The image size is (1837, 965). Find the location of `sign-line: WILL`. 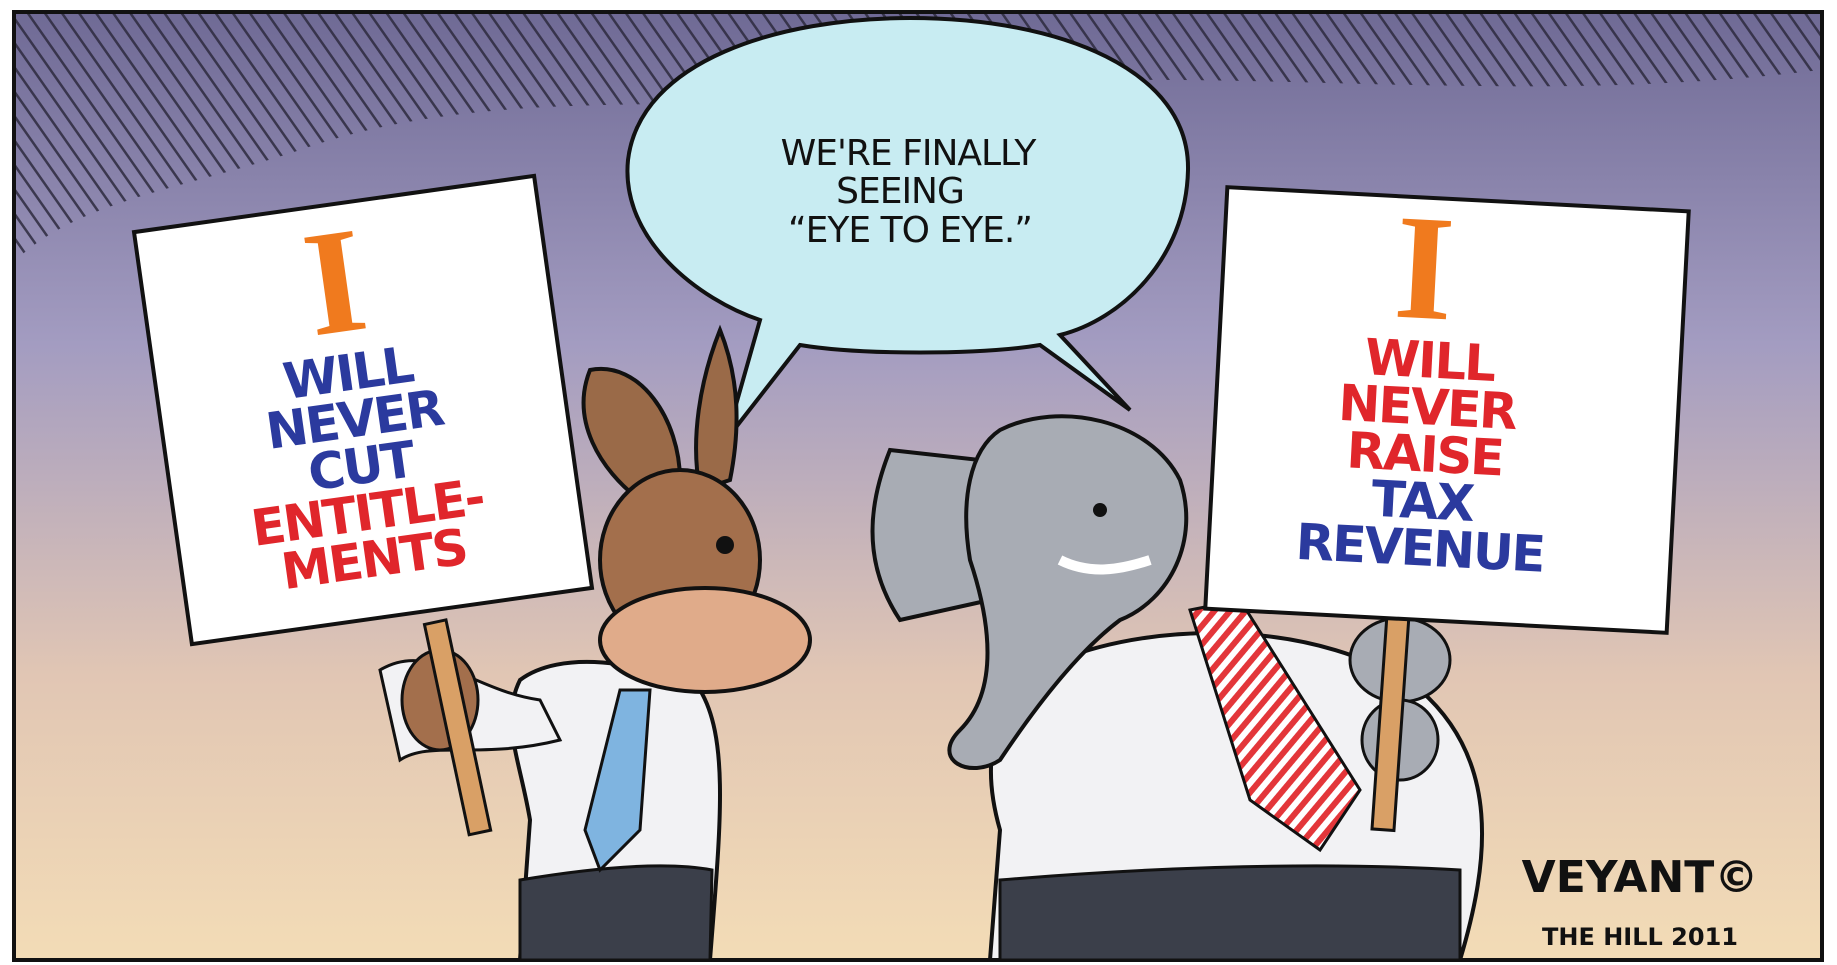

sign-line: WILL is located at coordinates (1429, 360).